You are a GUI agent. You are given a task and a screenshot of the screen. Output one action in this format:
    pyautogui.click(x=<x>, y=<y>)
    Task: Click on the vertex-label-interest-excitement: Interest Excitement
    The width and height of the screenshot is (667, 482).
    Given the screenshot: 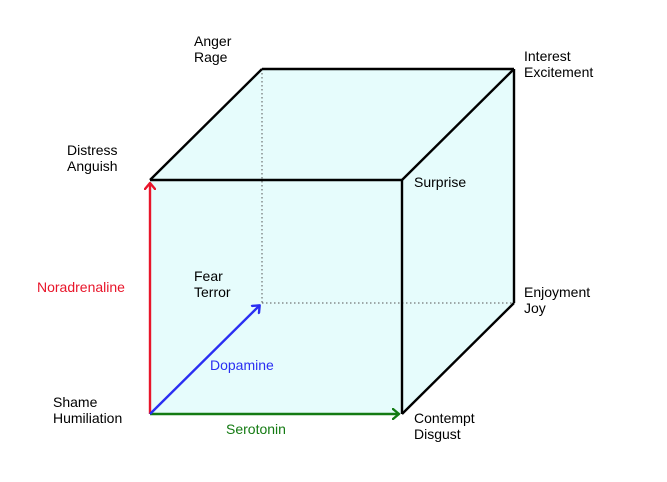 What is the action you would take?
    pyautogui.click(x=559, y=64)
    